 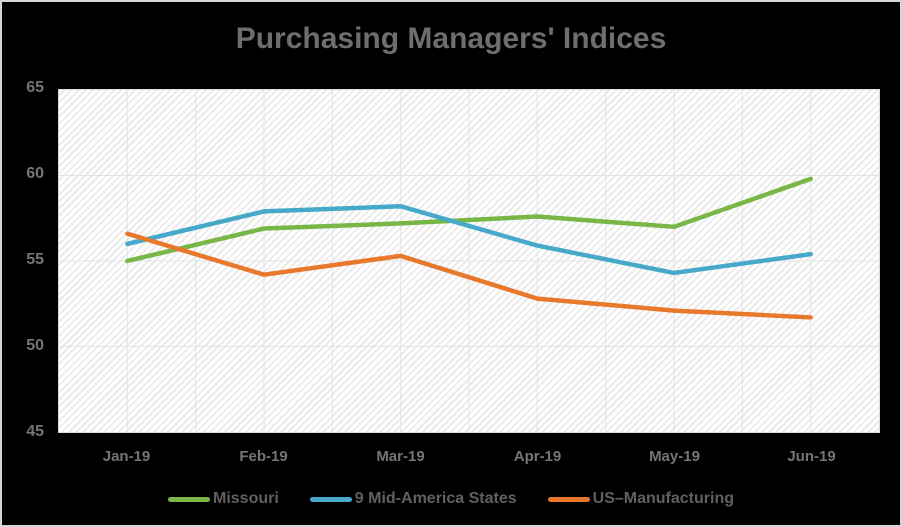 I want to click on legend-label: Missouri, so click(x=246, y=498).